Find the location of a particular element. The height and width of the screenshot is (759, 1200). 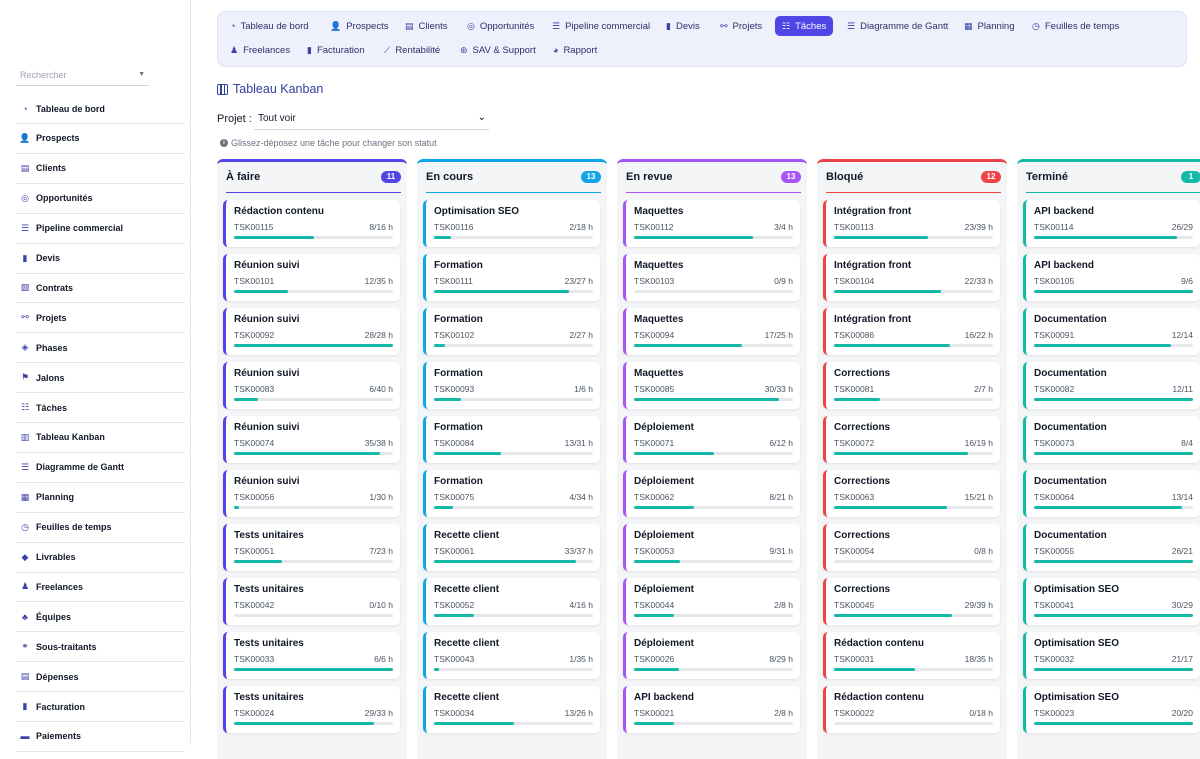

sidebar-item: ◆ Livrables is located at coordinates (100, 558).